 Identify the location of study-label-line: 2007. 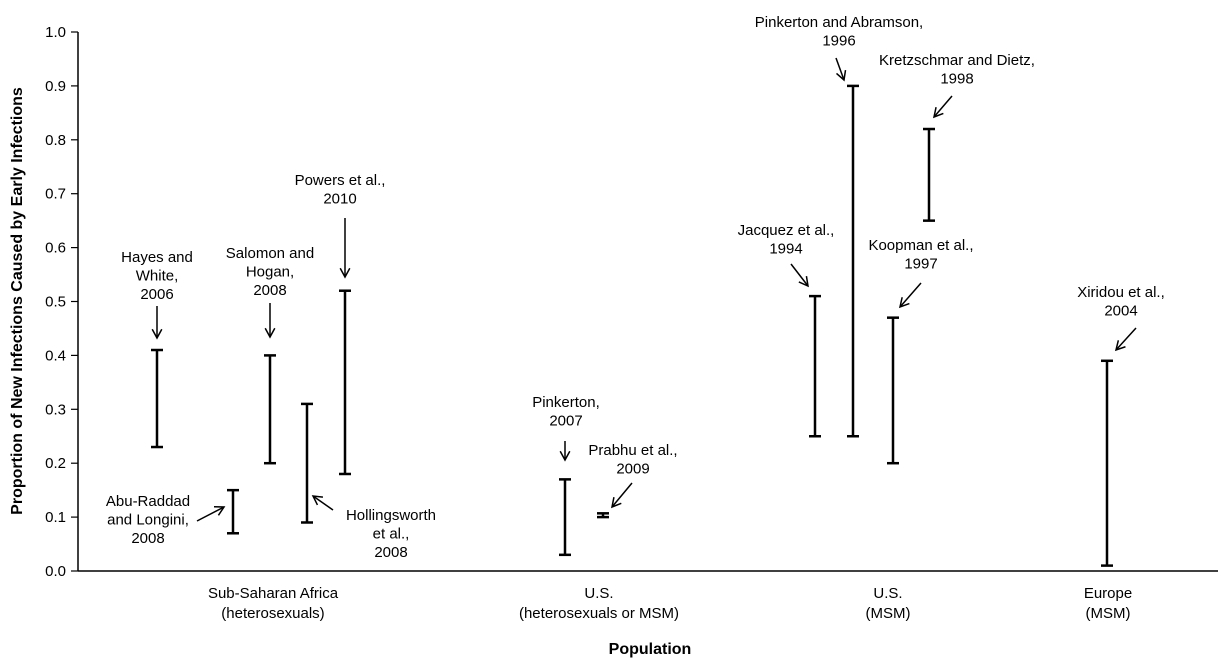
(565, 421).